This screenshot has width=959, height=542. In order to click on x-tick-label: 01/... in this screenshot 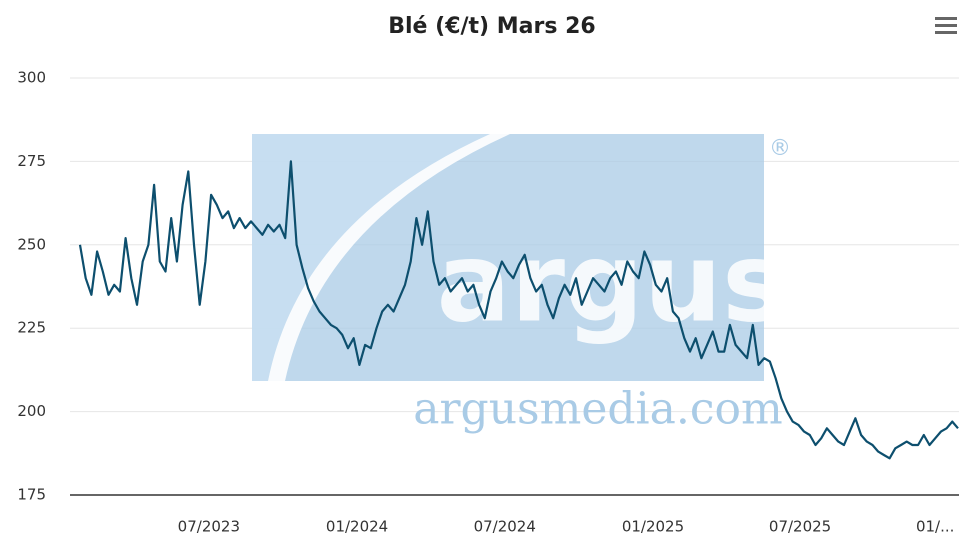, I will do `click(935, 527)`.